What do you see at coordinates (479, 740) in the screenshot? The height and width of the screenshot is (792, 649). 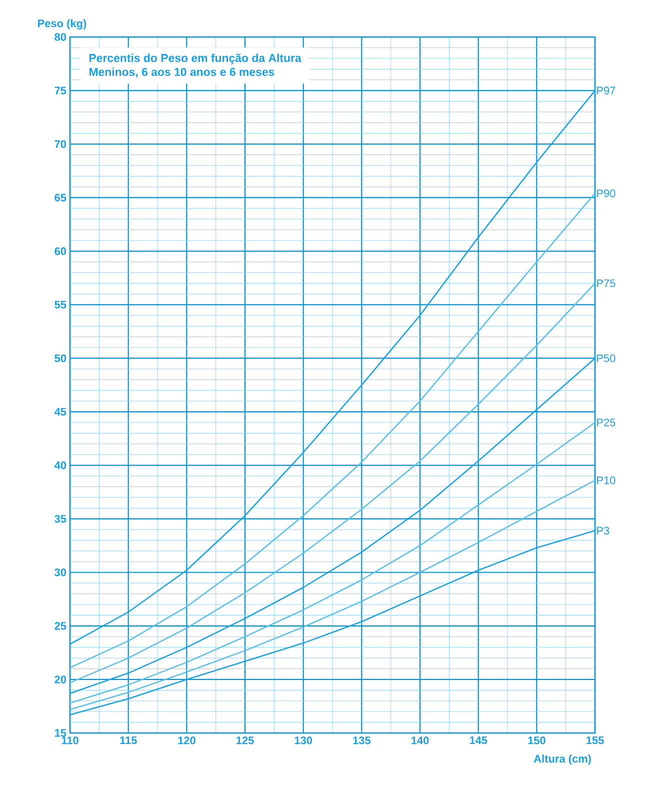 I see `x-tick-label: 145` at bounding box center [479, 740].